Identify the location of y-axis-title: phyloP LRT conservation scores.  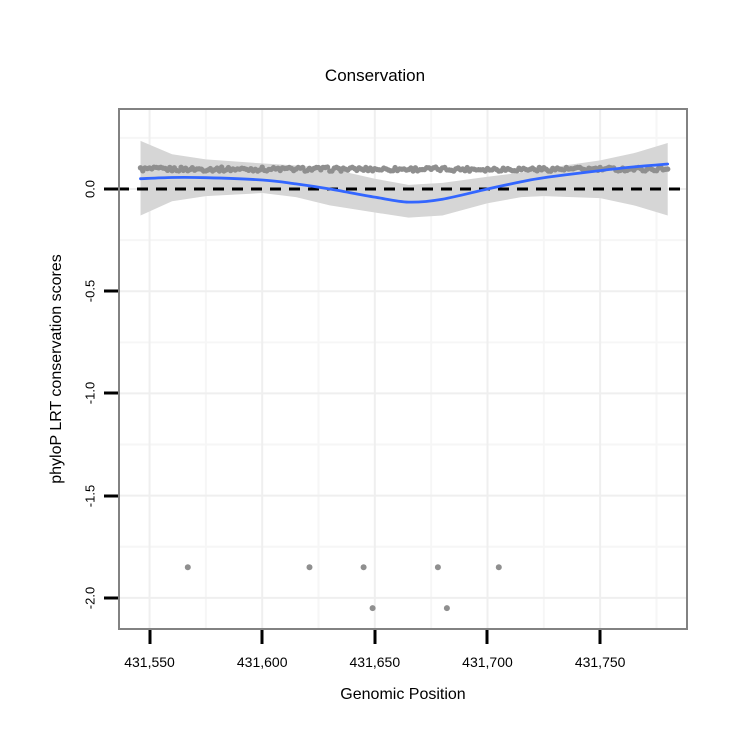
(56, 369).